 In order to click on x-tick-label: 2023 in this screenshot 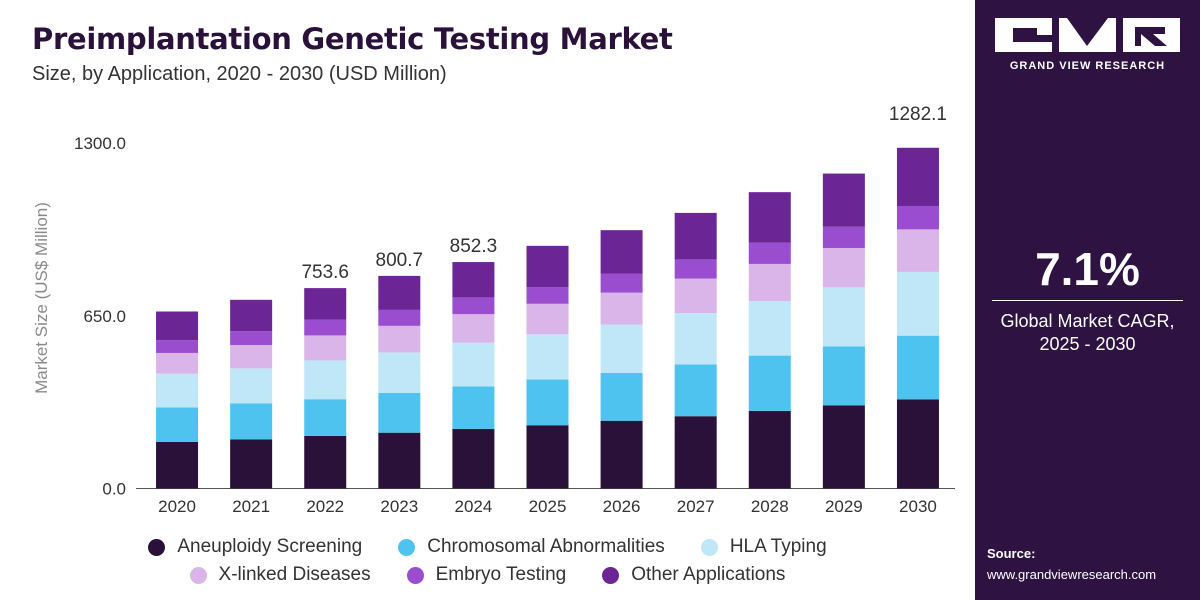, I will do `click(399, 506)`.